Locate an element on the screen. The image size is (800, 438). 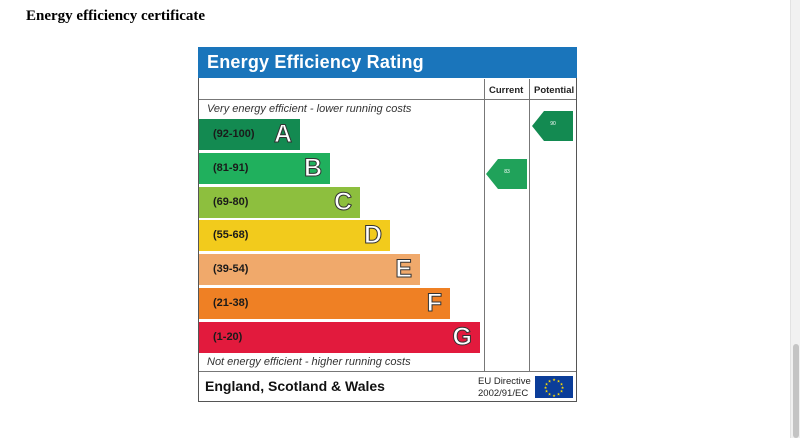
potential-rating-value: 90 is located at coordinates (553, 124).